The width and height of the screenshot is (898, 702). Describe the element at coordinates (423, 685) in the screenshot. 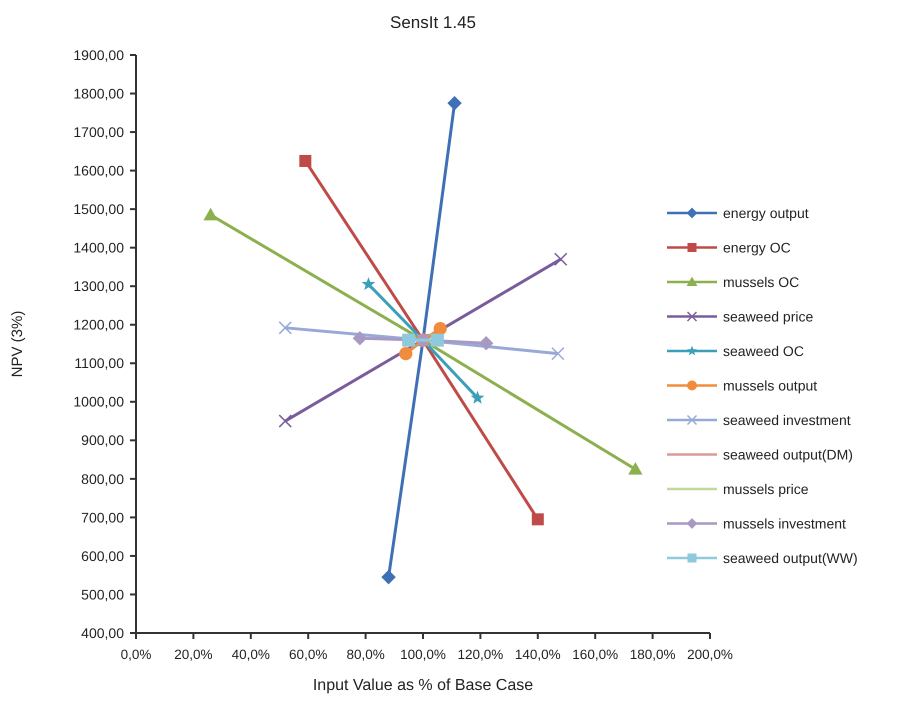

I see `x-axis-title: Input Value as % of Base Case` at that location.